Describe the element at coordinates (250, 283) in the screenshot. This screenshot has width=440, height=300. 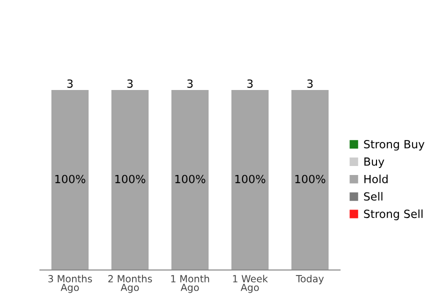
I see `x-tick-label: 1 Week Ago` at that location.